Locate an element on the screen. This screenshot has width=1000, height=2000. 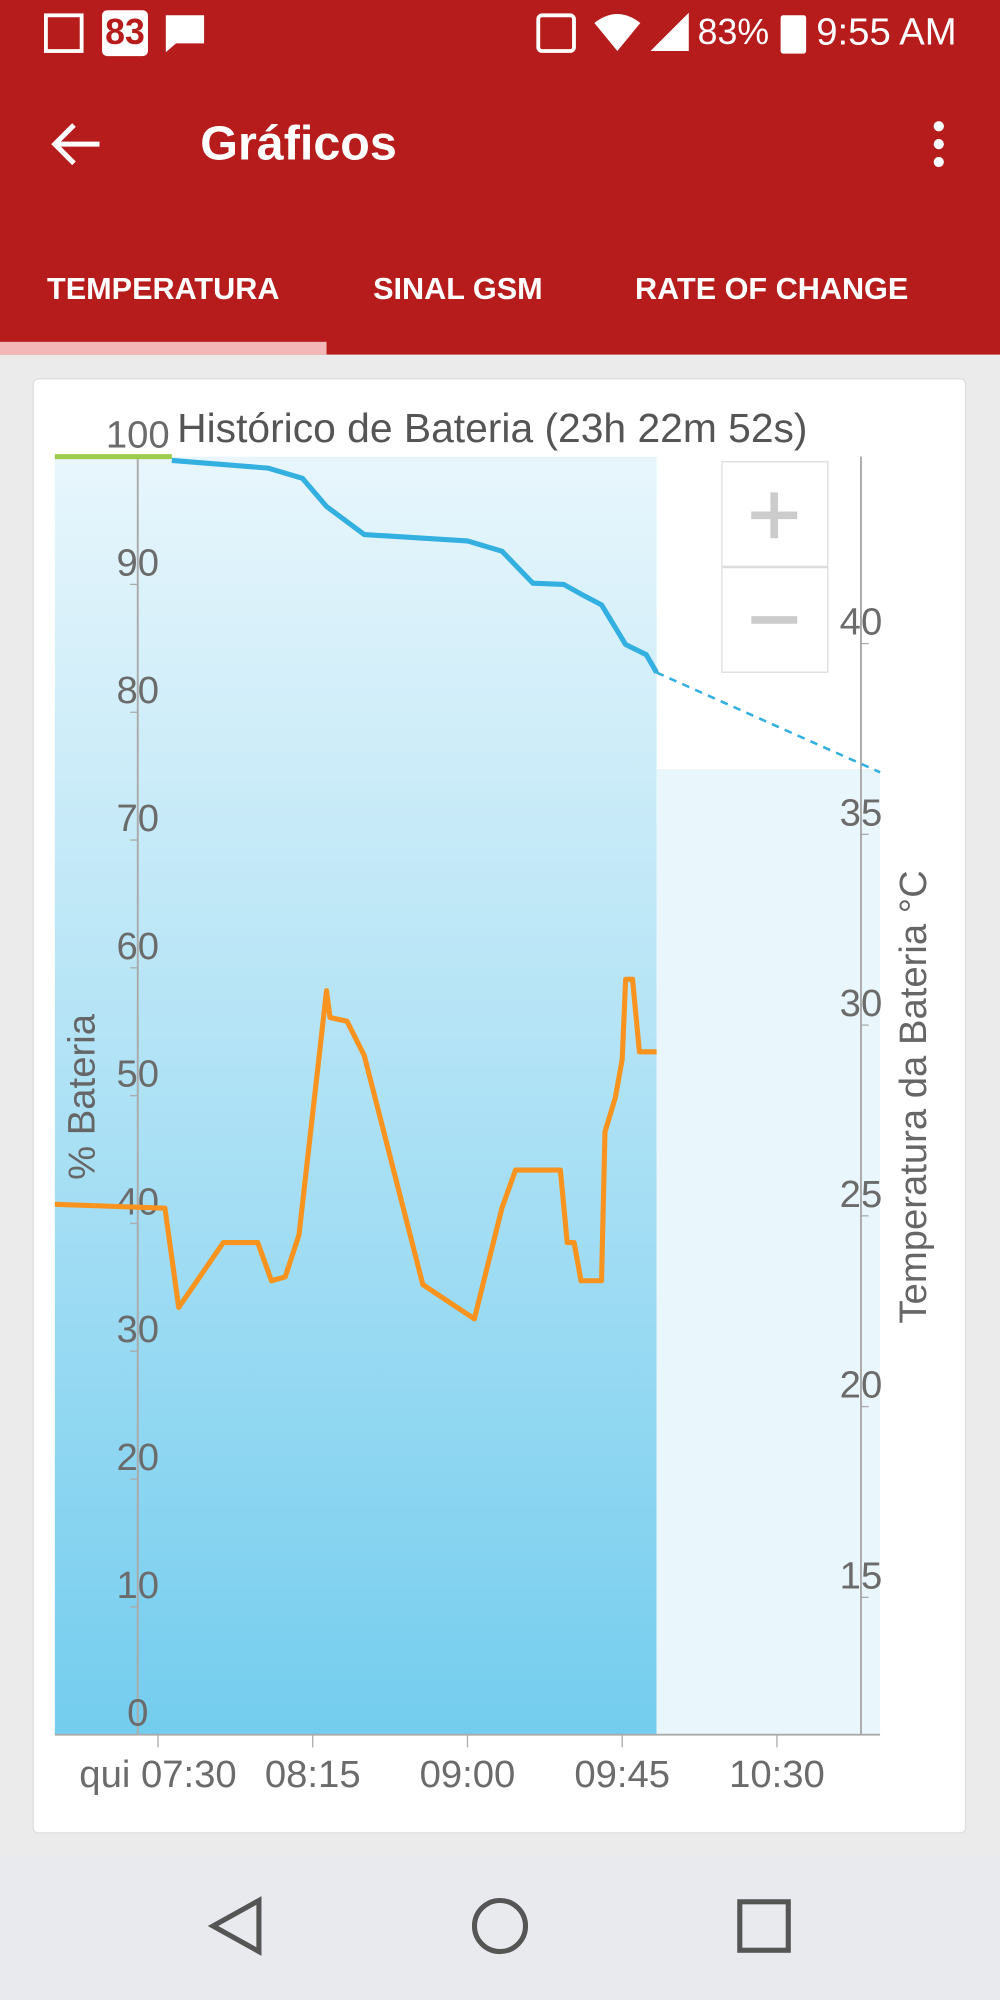
tab: TEMPERATURA is located at coordinates (163, 289).